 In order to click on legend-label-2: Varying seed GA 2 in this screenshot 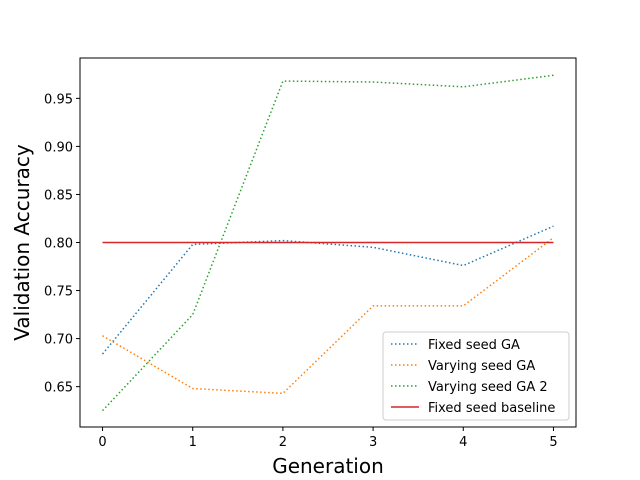, I will do `click(488, 387)`.